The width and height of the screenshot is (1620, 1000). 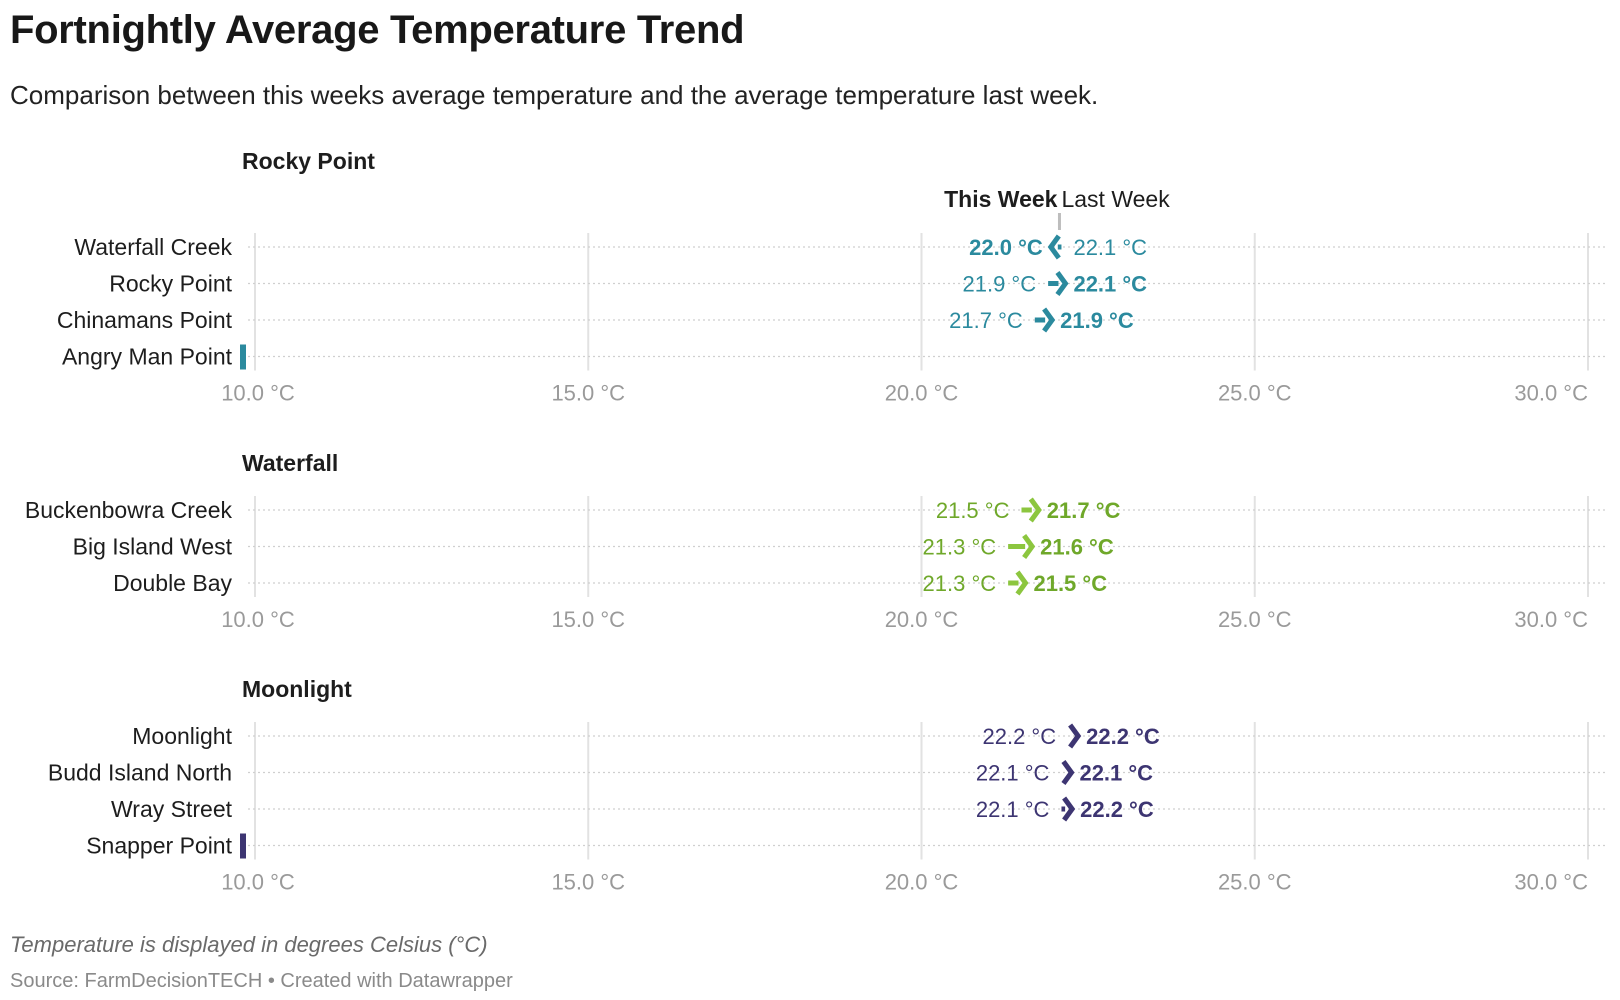 I want to click on this-week-value: 22.0 °C, so click(x=1006, y=247).